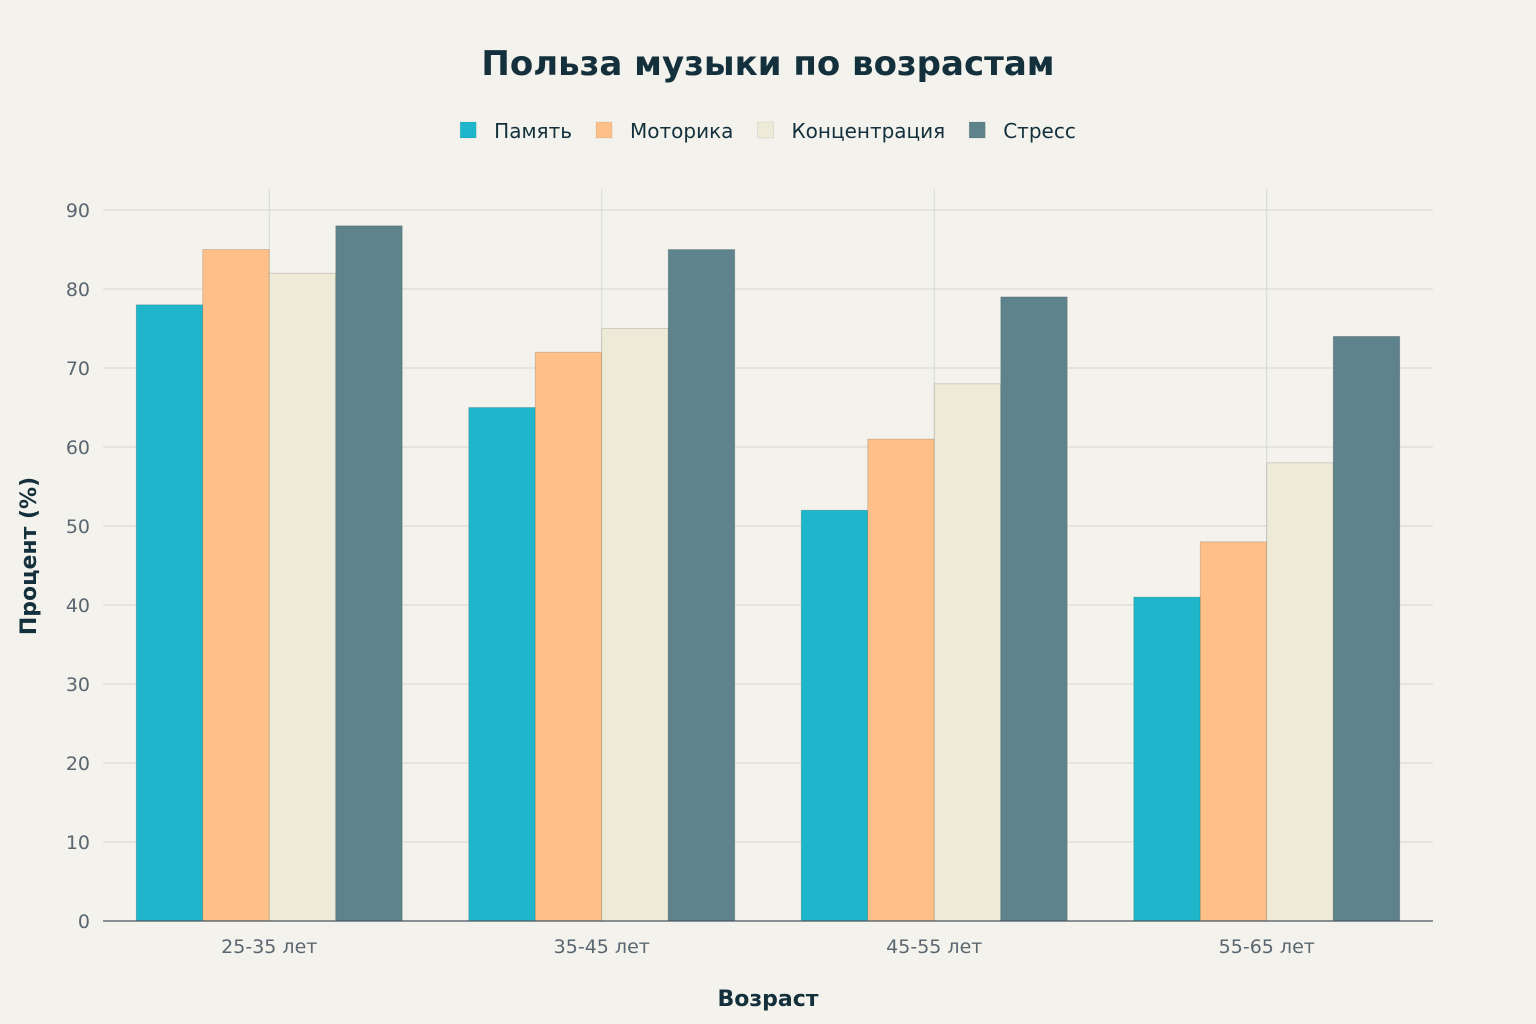 The image size is (1536, 1024). What do you see at coordinates (1233, 731) in the screenshot?
I see `bar-моторика-55-65-лет` at bounding box center [1233, 731].